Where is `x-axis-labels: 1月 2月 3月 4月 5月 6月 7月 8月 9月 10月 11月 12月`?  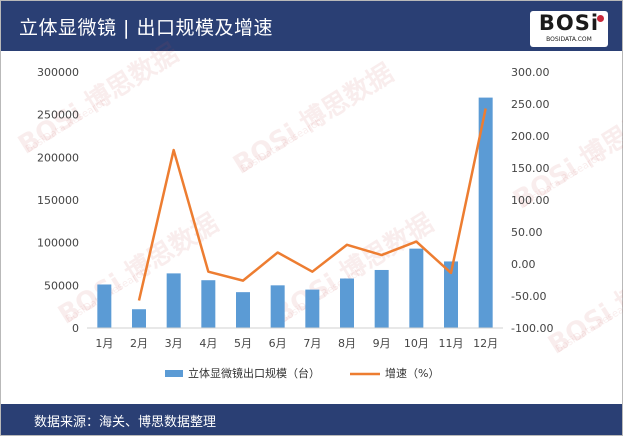 x-axis-labels: 1月 2月 3月 4月 5月 6月 7月 8月 9月 10月 11月 12月 is located at coordinates (296, 343).